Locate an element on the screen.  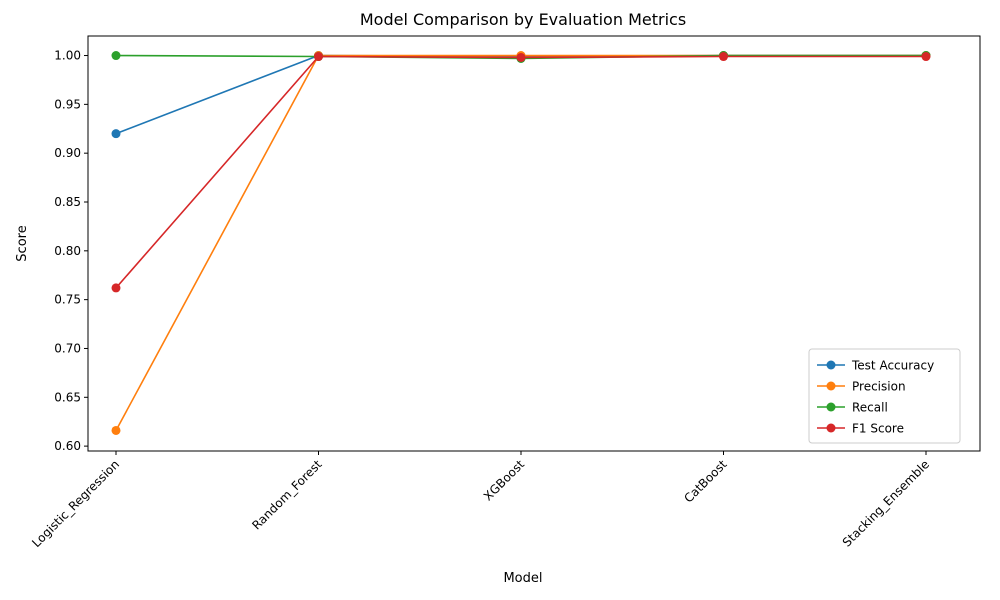
legend-label-test-accuracy: Test Accuracy is located at coordinates (892, 366).